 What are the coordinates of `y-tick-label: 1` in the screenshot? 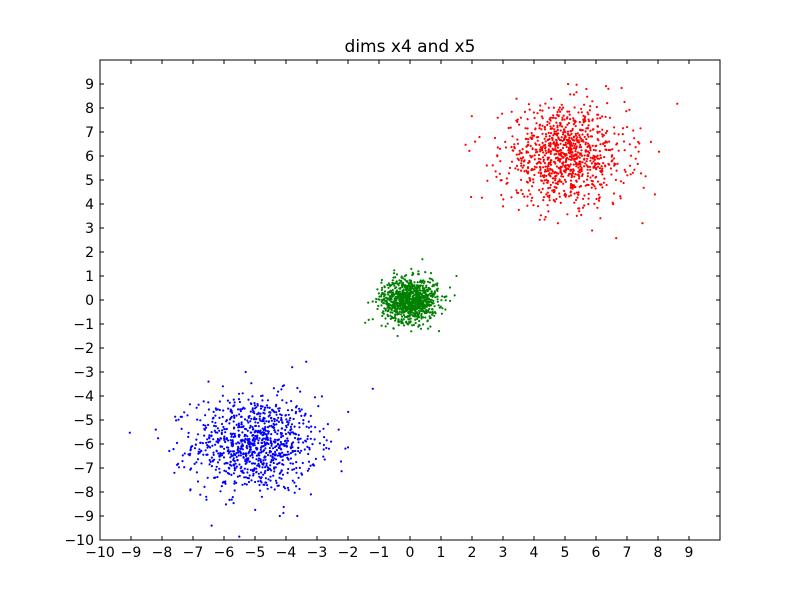 It's located at (89, 277).